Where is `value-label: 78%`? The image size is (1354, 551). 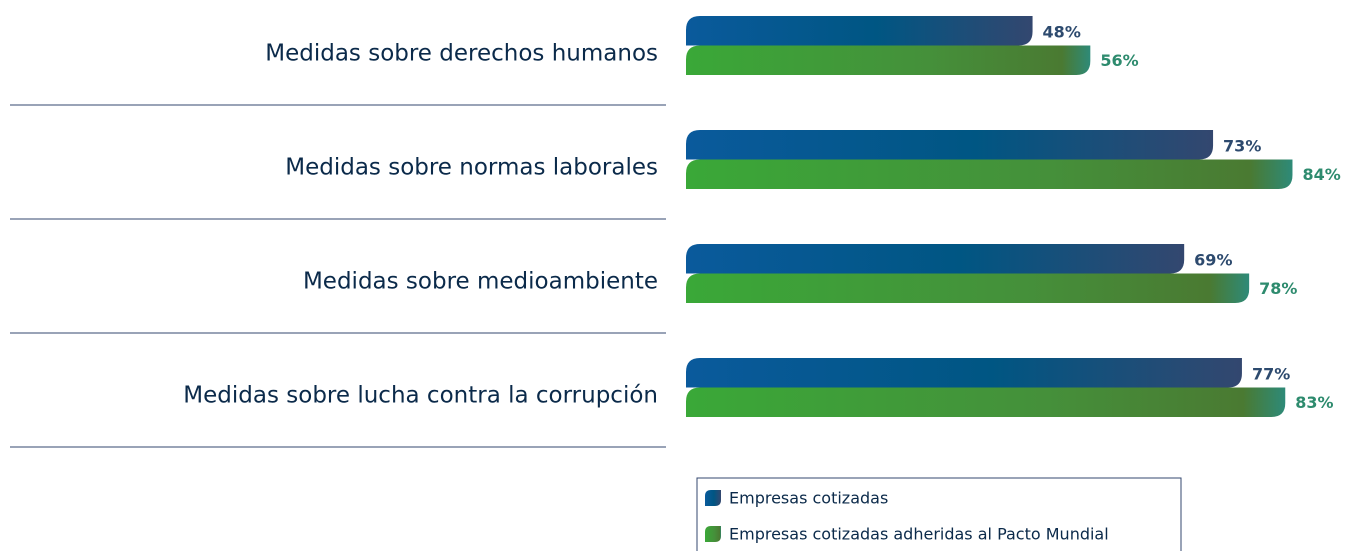
value-label: 78% is located at coordinates (1278, 288).